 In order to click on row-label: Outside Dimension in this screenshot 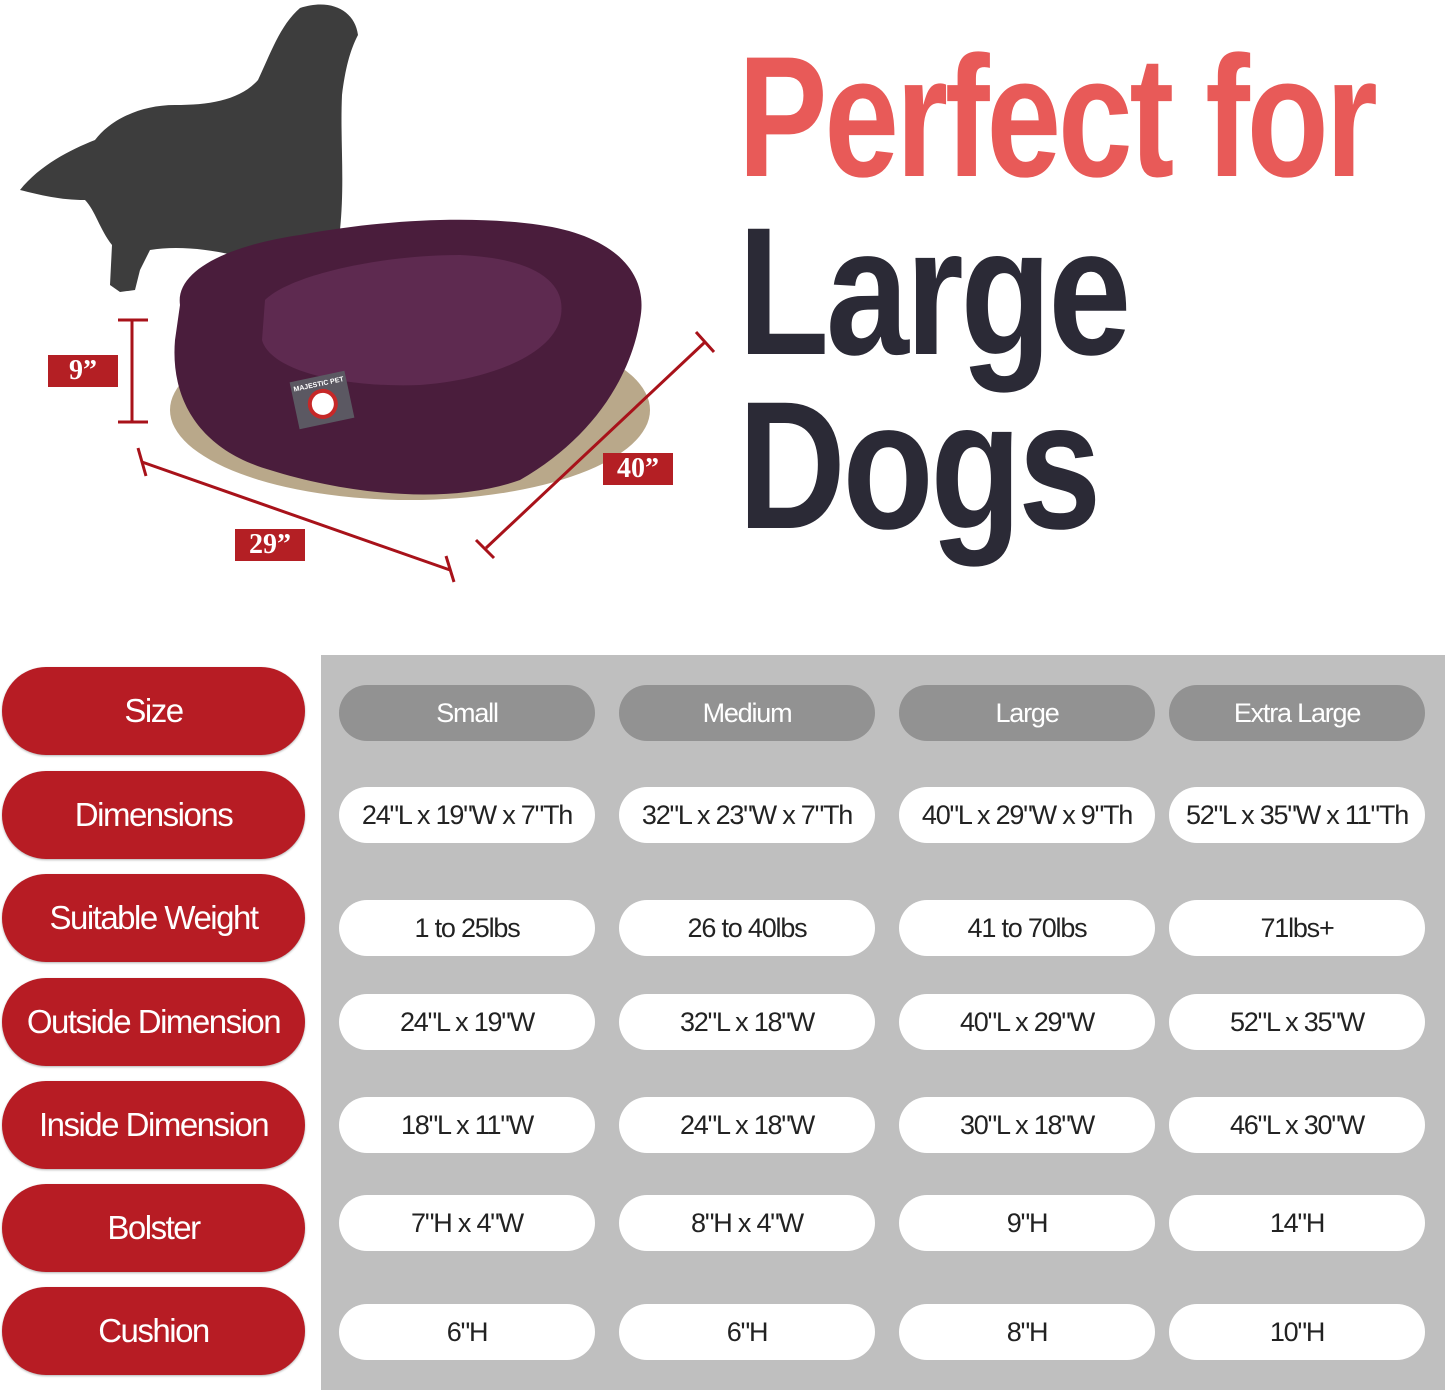, I will do `click(153, 1022)`.